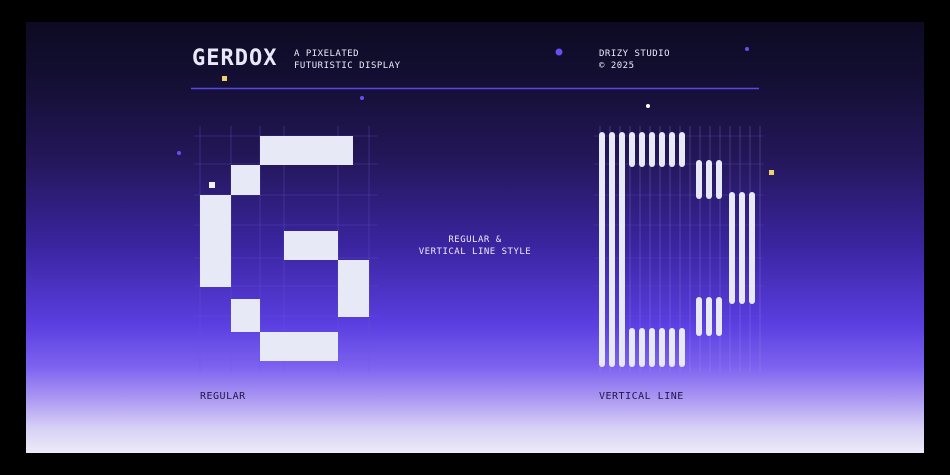 This screenshot has width=950, height=475. What do you see at coordinates (617, 66) in the screenshot?
I see `copyright: © 2025` at bounding box center [617, 66].